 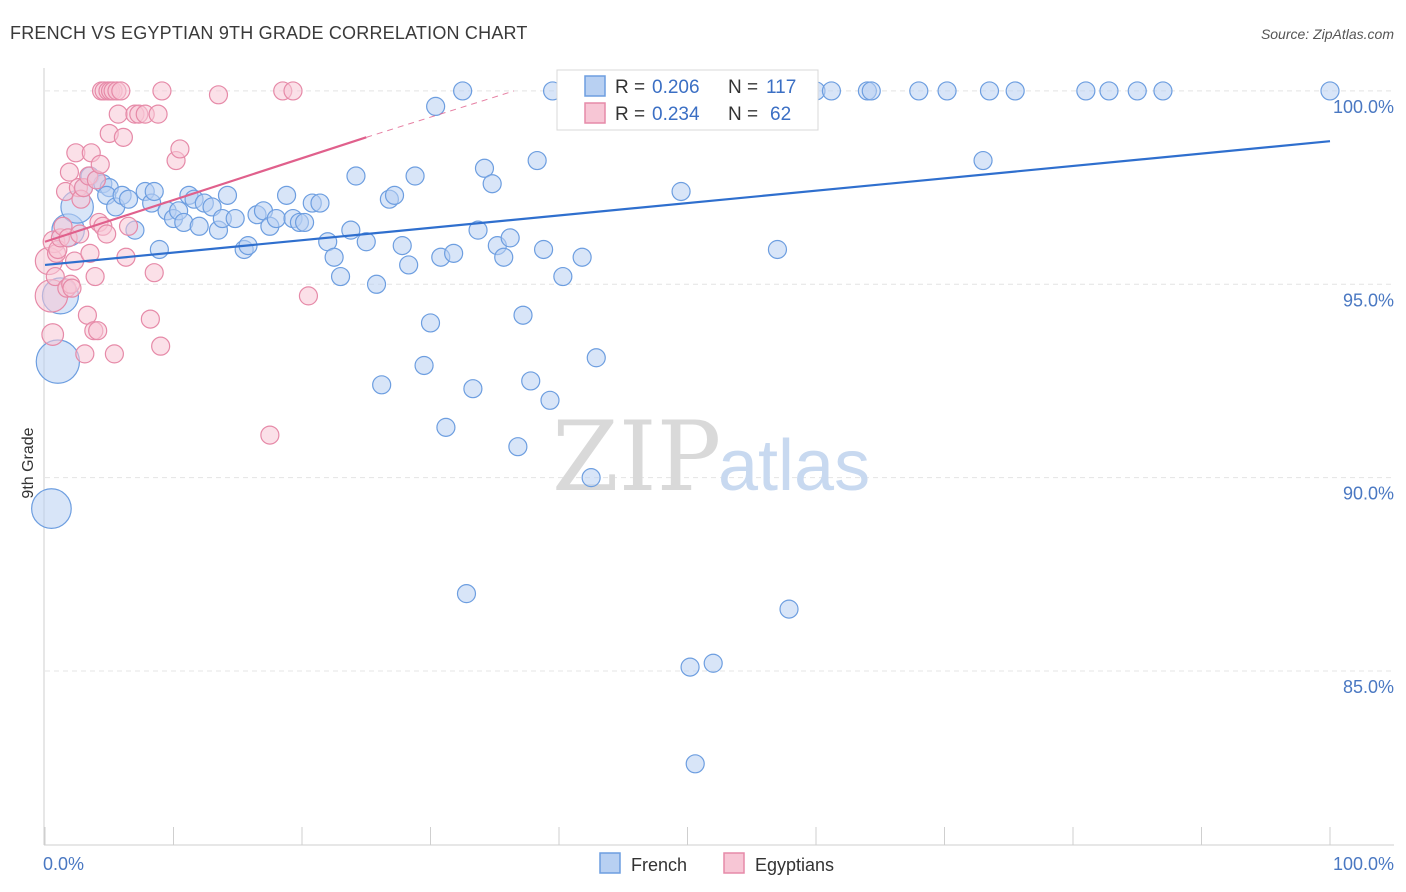 I want to click on watermark-atlas: atlas, so click(x=794, y=466).